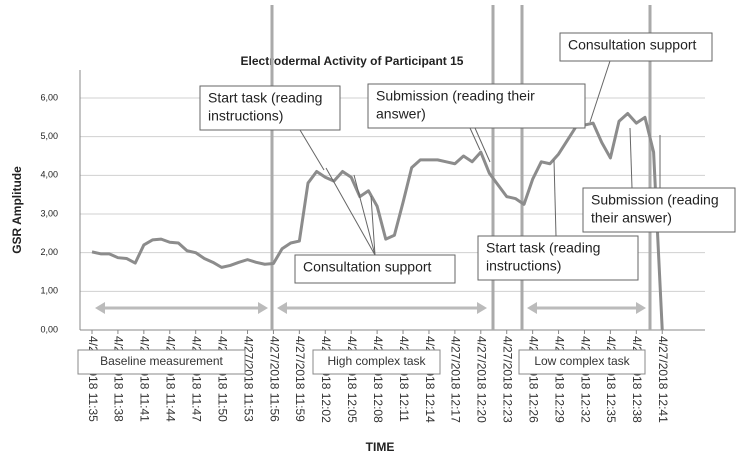  I want to click on y-tick-label: 1,00, so click(49, 291).